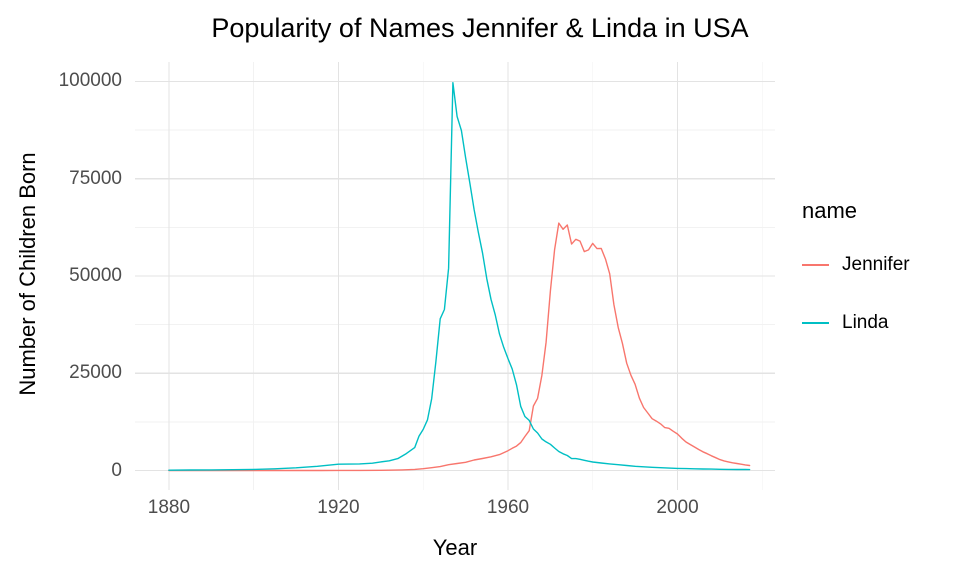  Describe the element at coordinates (90, 81) in the screenshot. I see `y-tick-label: 100000` at that location.